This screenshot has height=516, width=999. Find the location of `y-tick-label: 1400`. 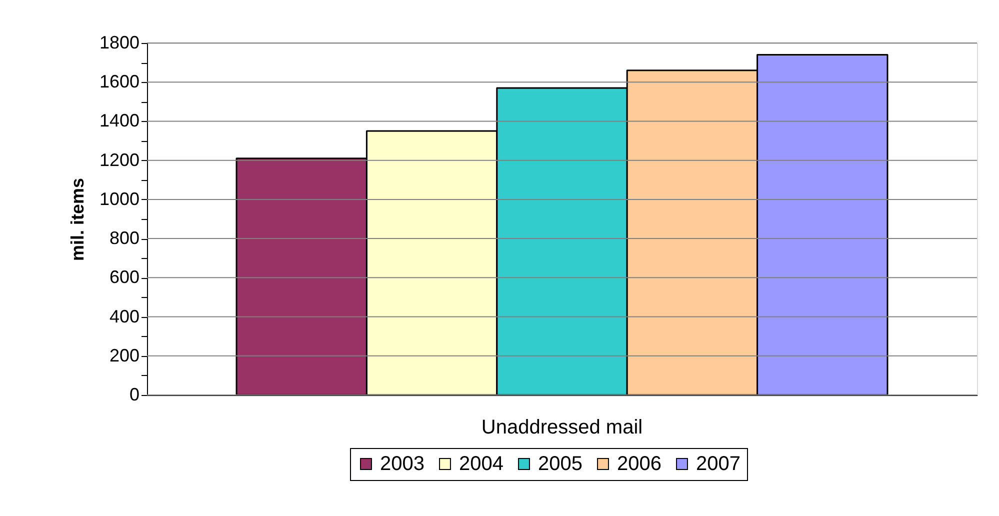

y-tick-label: 1400 is located at coordinates (119, 120).